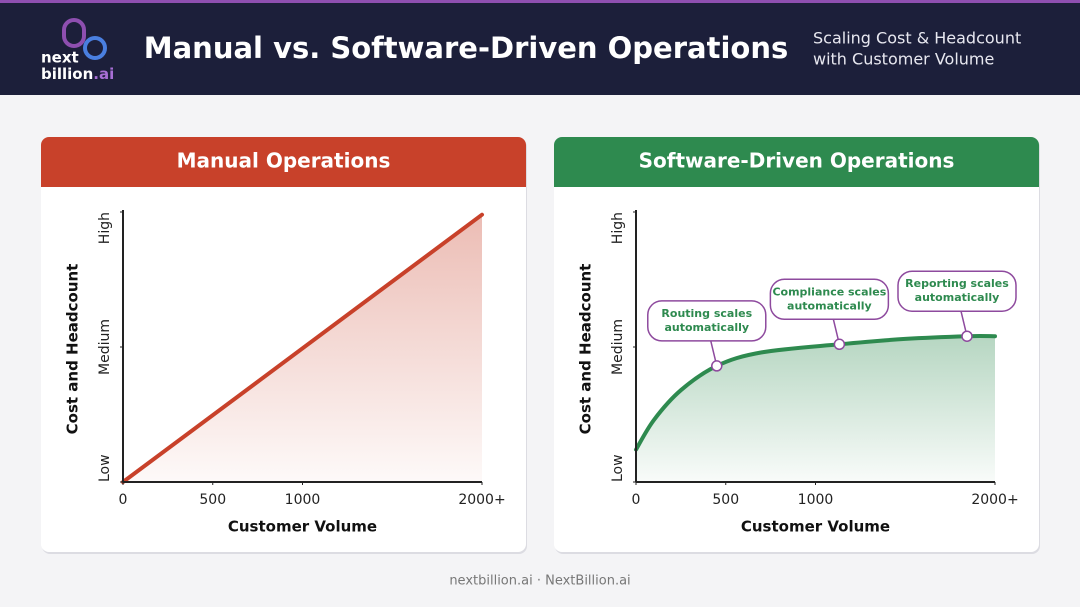 This screenshot has width=1080, height=607. What do you see at coordinates (466, 48) in the screenshot?
I see `title: Manual vs. Software-Driven Operations` at bounding box center [466, 48].